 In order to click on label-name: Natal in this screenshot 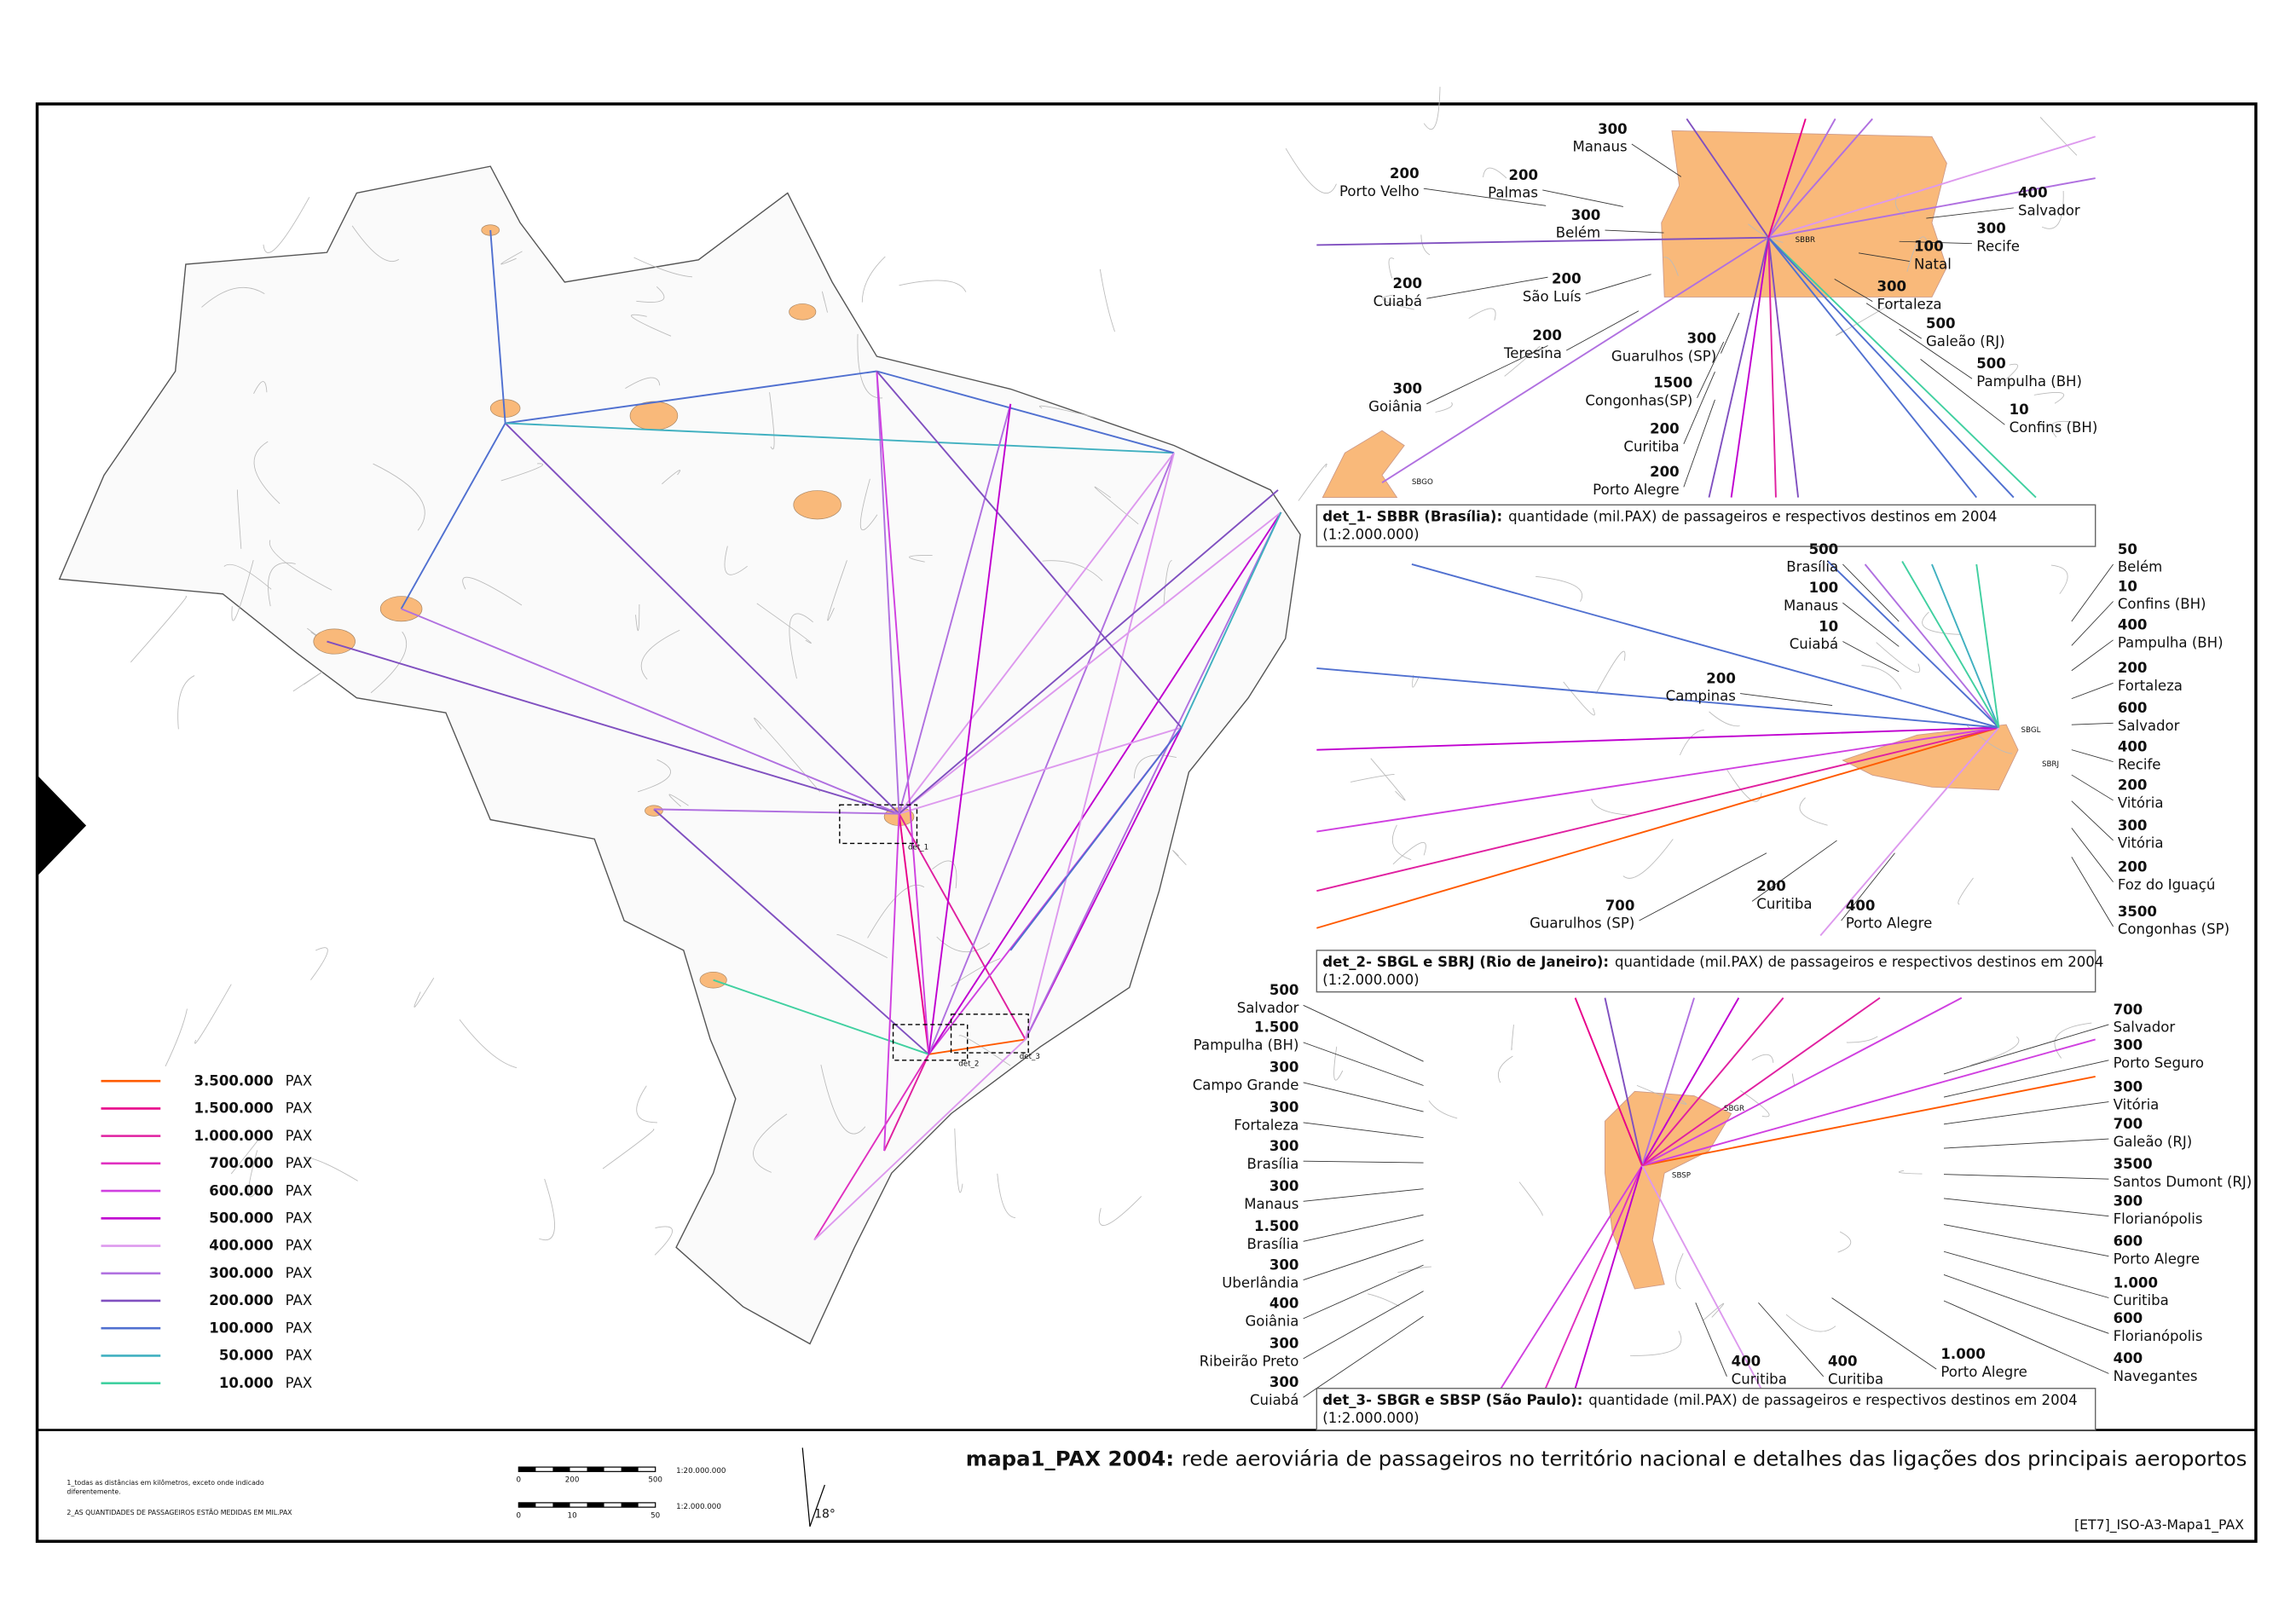, I will do `click(1933, 264)`.